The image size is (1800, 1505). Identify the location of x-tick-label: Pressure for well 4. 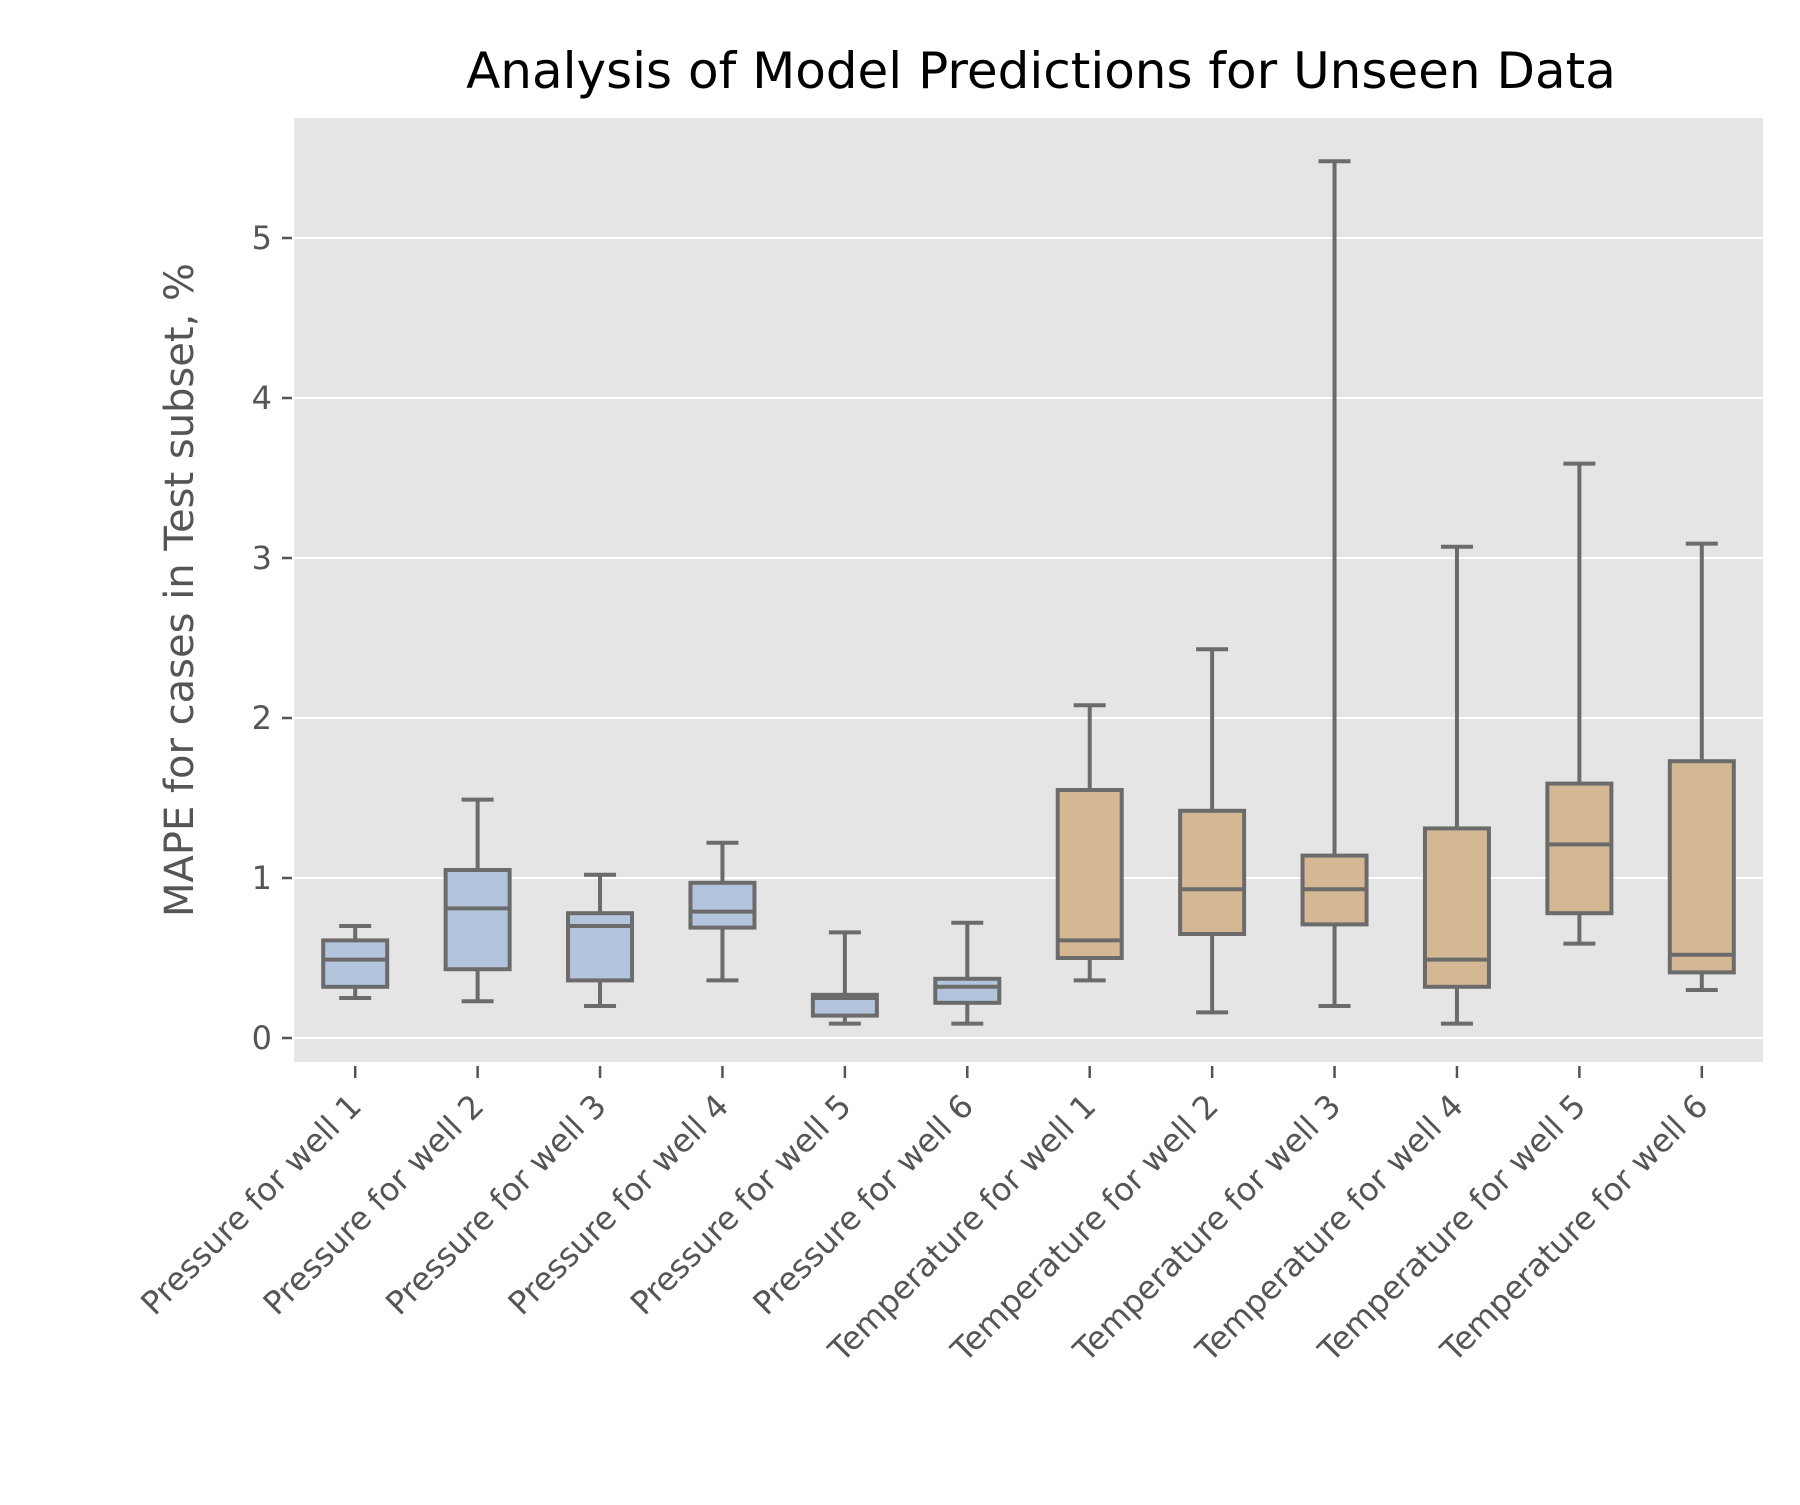
(619, 1205).